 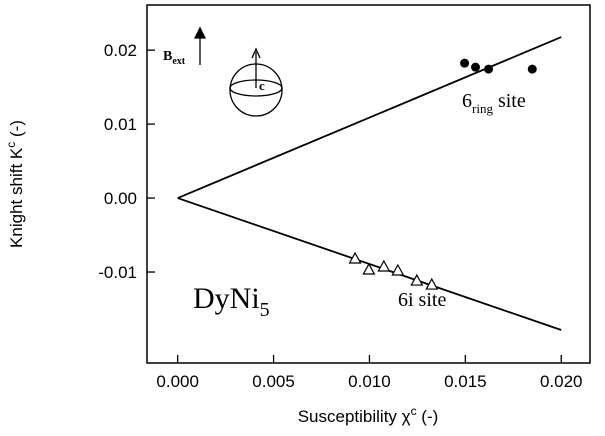 I want to click on site-label: 6i site, so click(x=422, y=300).